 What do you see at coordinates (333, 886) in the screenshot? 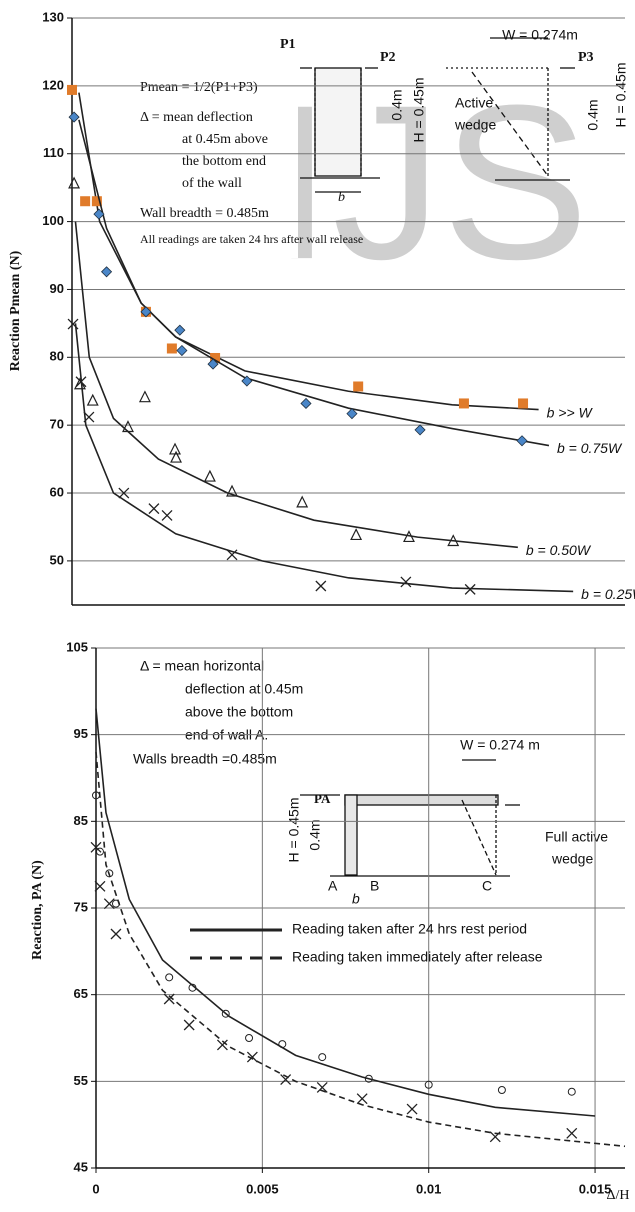
I see `diagram-label: A` at bounding box center [333, 886].